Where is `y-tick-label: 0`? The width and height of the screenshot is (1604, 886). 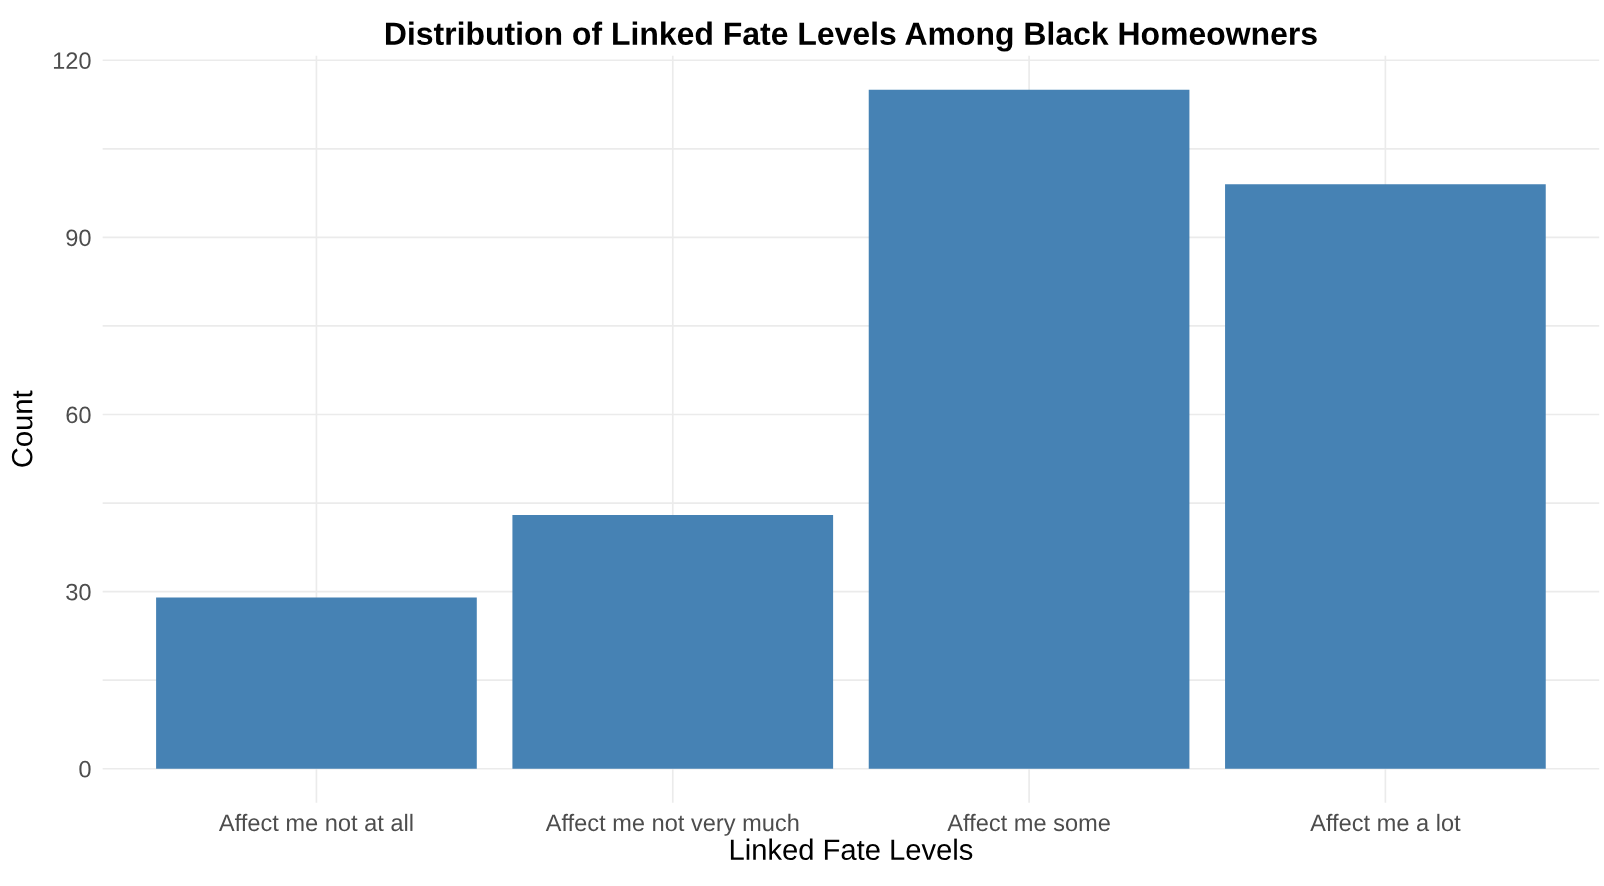
y-tick-label: 0 is located at coordinates (85, 769).